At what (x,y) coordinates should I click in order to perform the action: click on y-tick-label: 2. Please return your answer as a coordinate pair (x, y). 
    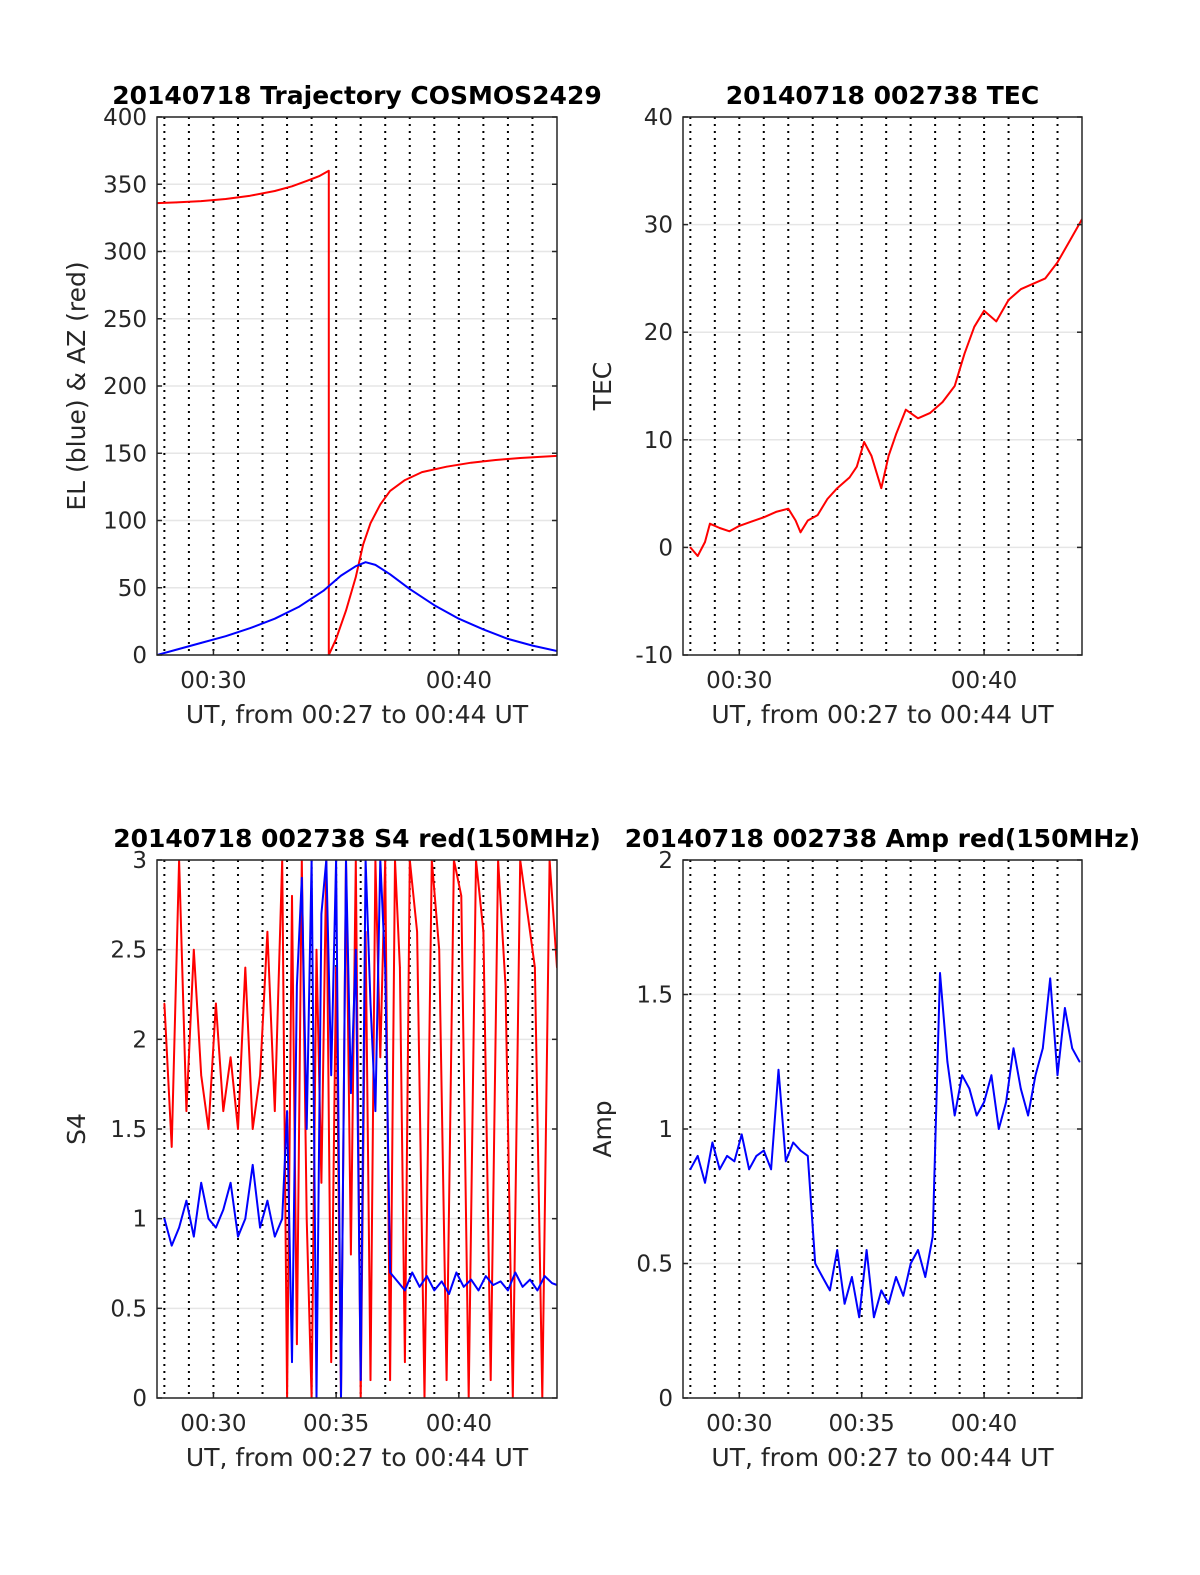
    Looking at the image, I should click on (665, 861).